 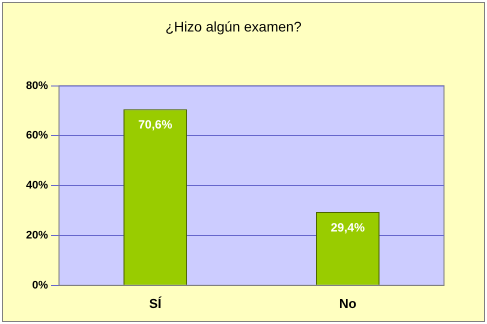 I want to click on y-tick-label: 20%, so click(x=37, y=236).